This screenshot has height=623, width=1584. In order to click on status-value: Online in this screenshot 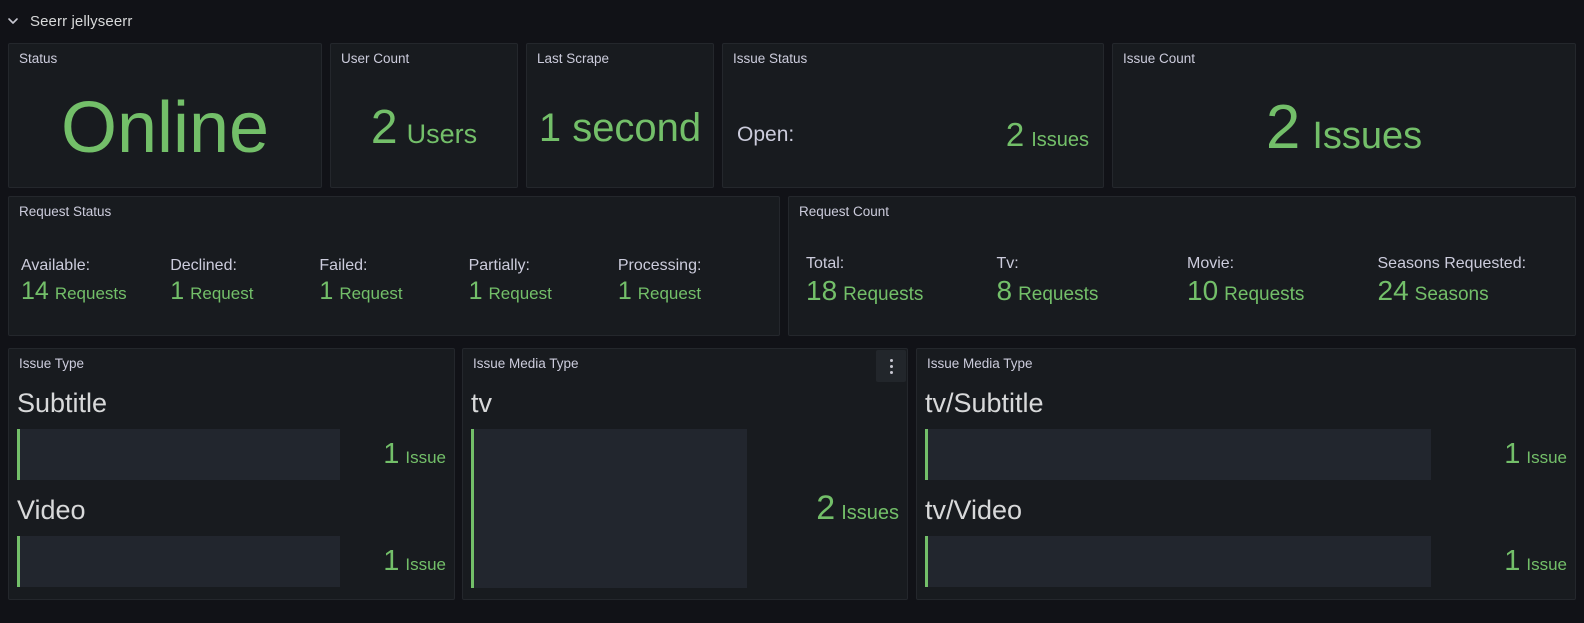, I will do `click(165, 127)`.